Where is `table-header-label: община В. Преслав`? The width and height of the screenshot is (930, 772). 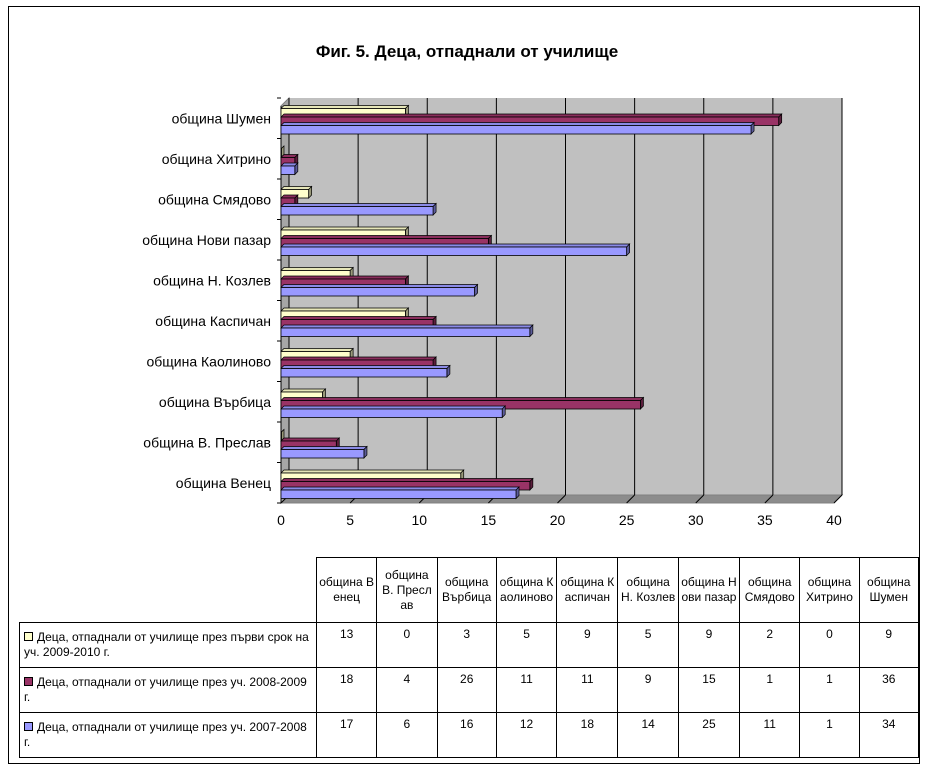 table-header-label: община В. Преслав is located at coordinates (407, 589).